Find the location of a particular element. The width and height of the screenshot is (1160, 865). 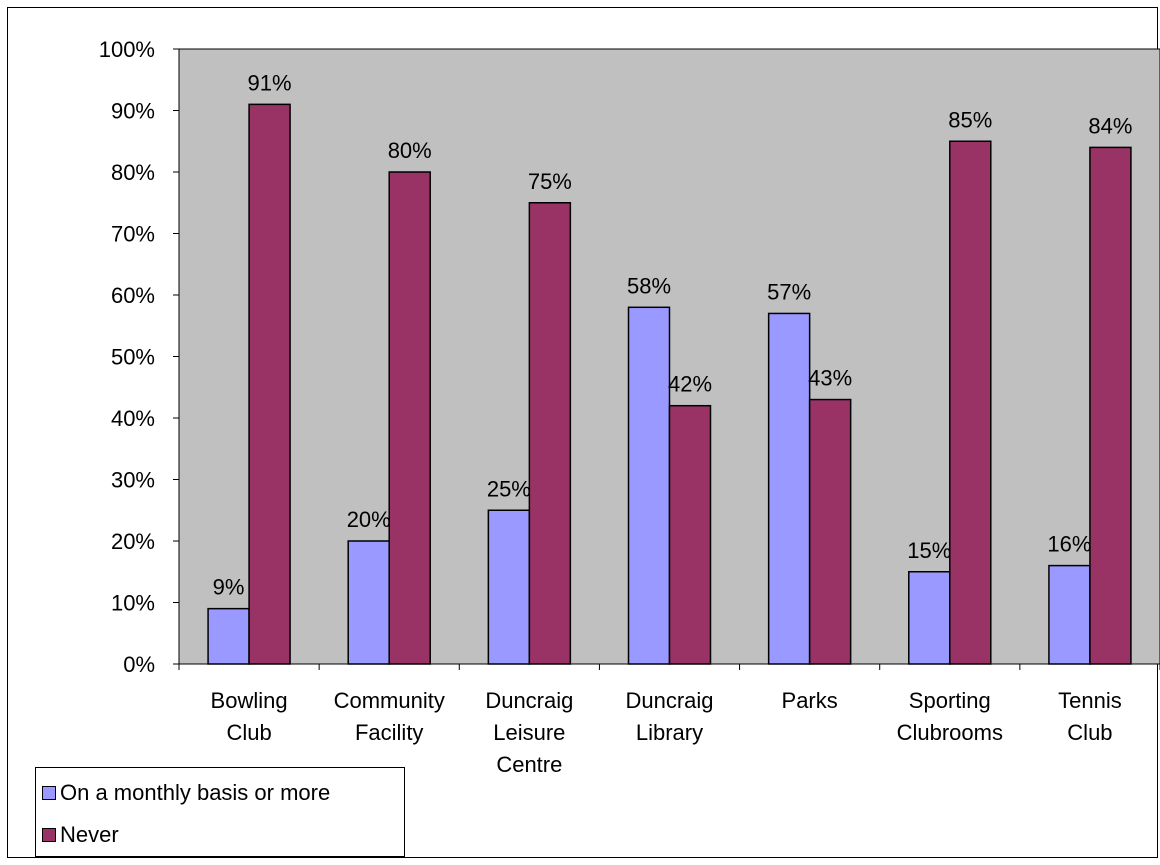

y-tick-label: 60% is located at coordinates (133, 295).